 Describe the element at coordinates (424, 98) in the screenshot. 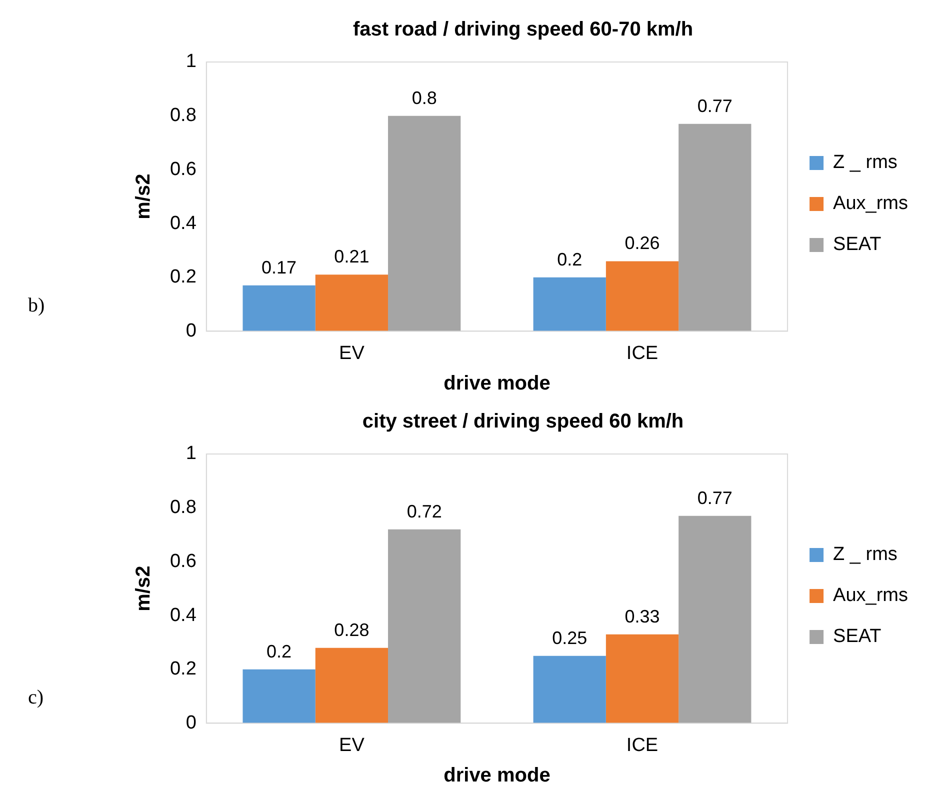

I see `data-label: 0.8` at that location.